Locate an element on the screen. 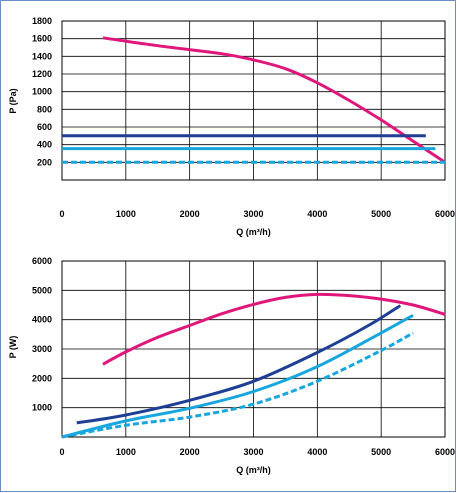 The image size is (457, 493). y-tick-label: 600 is located at coordinates (44, 127).